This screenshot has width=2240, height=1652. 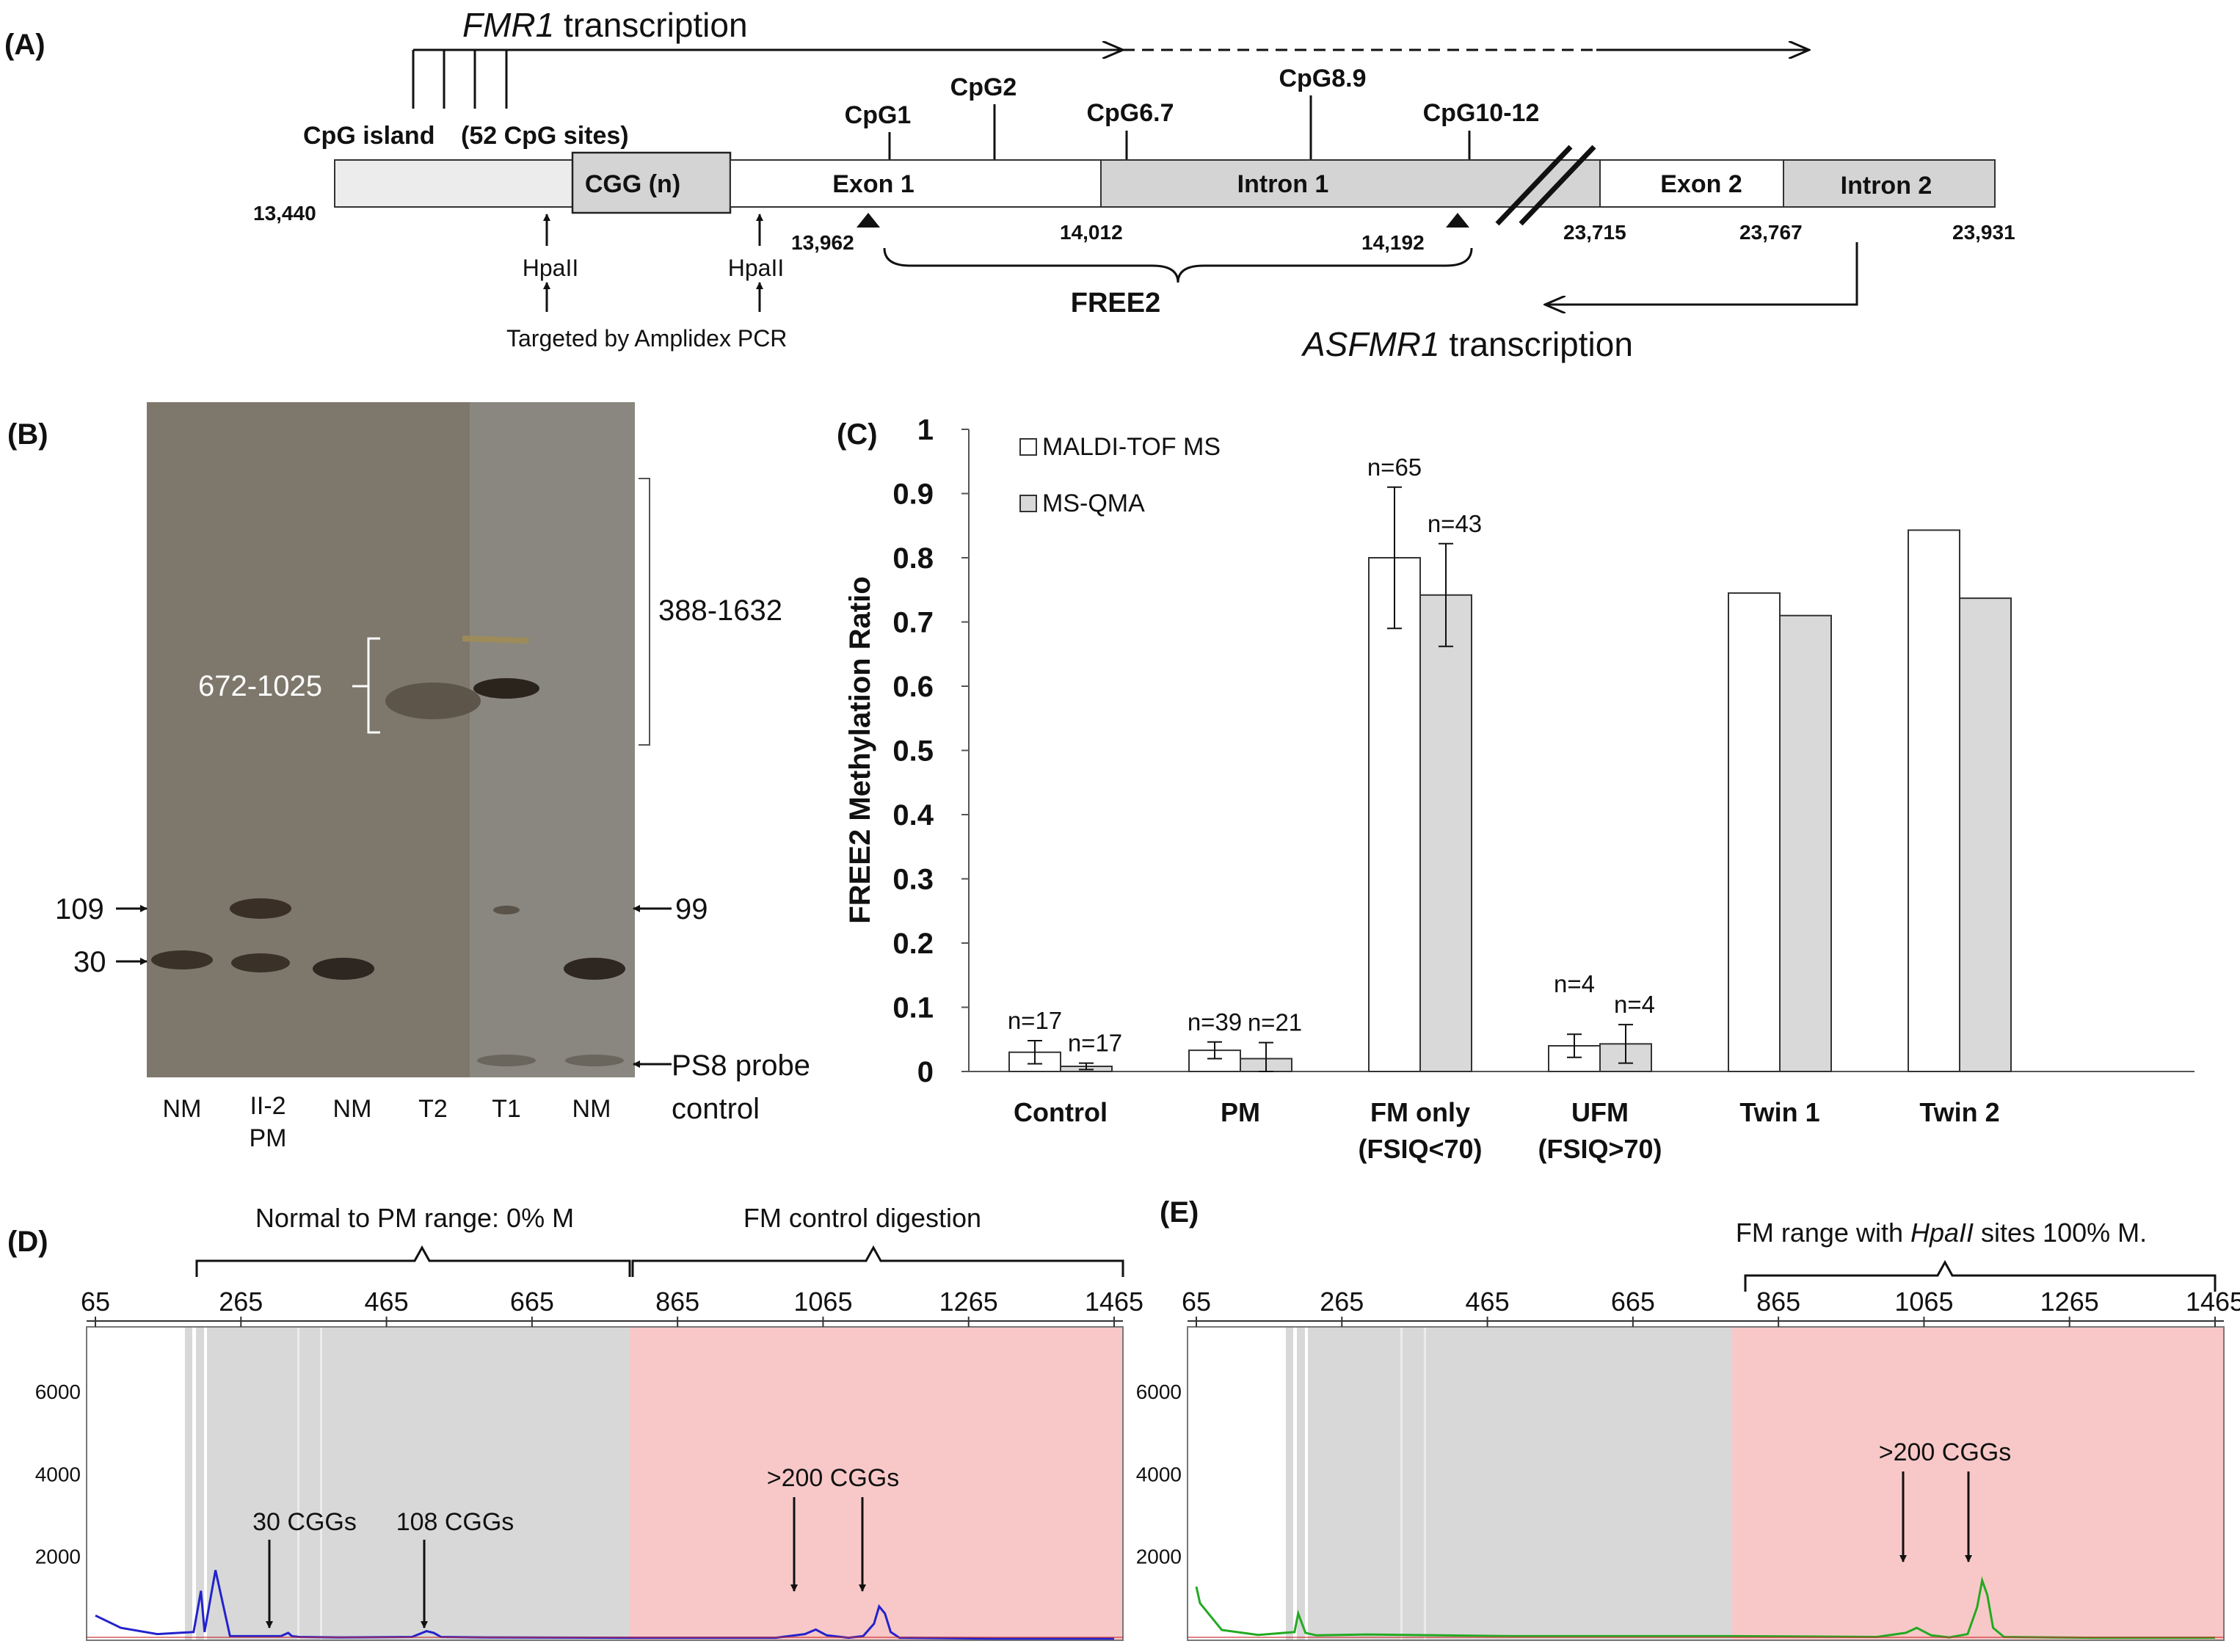 I want to click on c-y-tick-label: 0.3, so click(x=913, y=880).